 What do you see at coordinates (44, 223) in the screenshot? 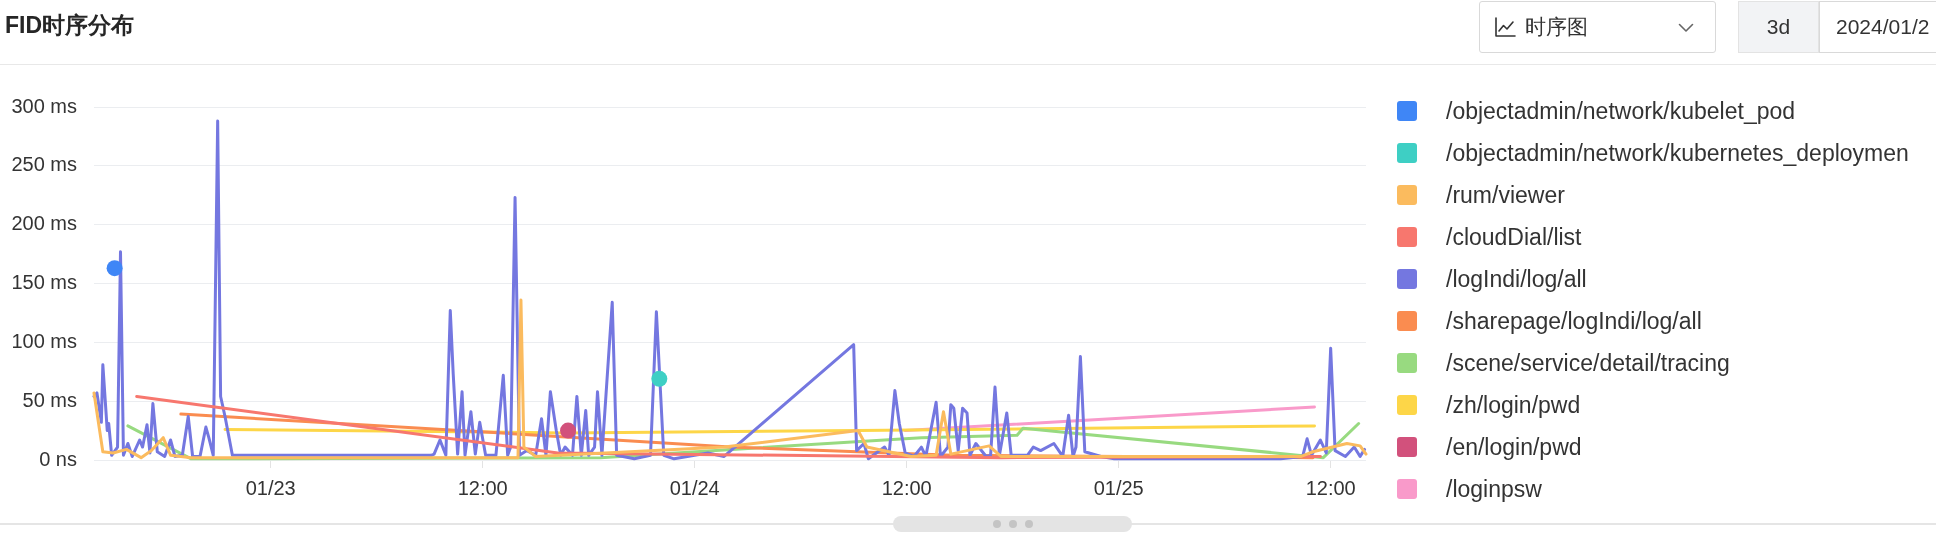
I see `y-tick-label: 200 ms` at bounding box center [44, 223].